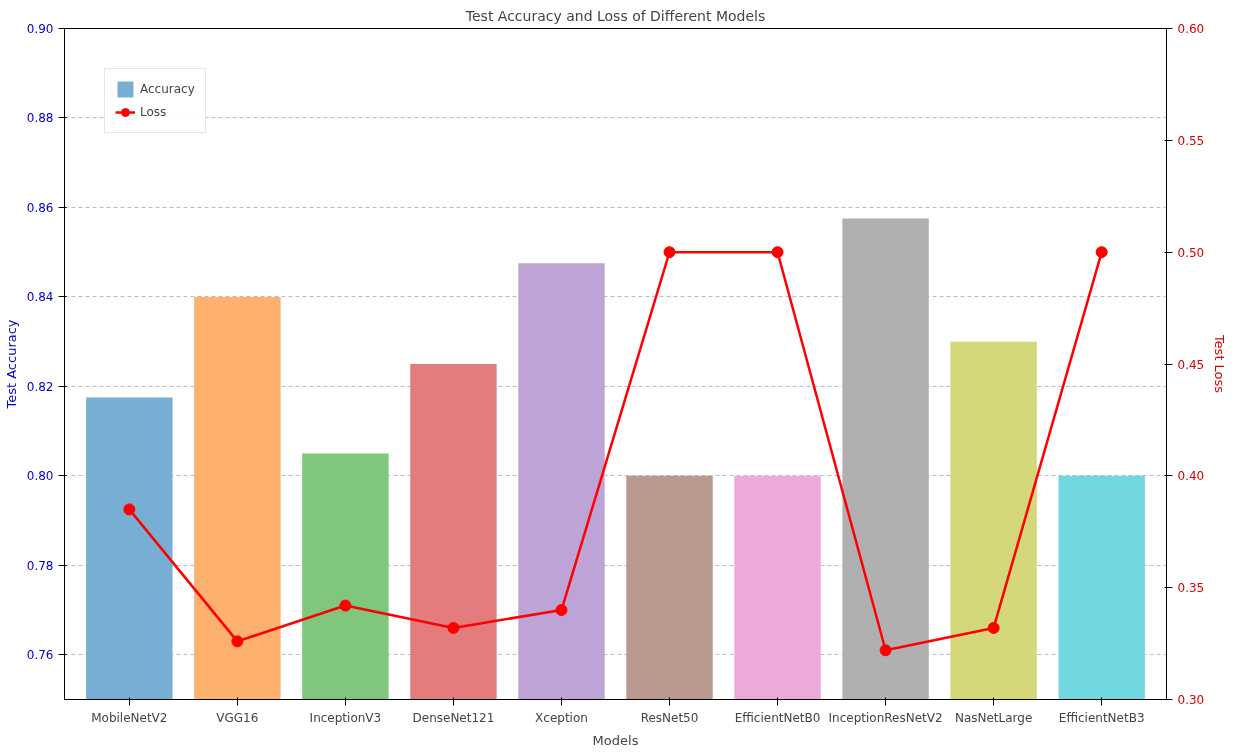  I want to click on y2-tick-label: 0.40, so click(1191, 476).